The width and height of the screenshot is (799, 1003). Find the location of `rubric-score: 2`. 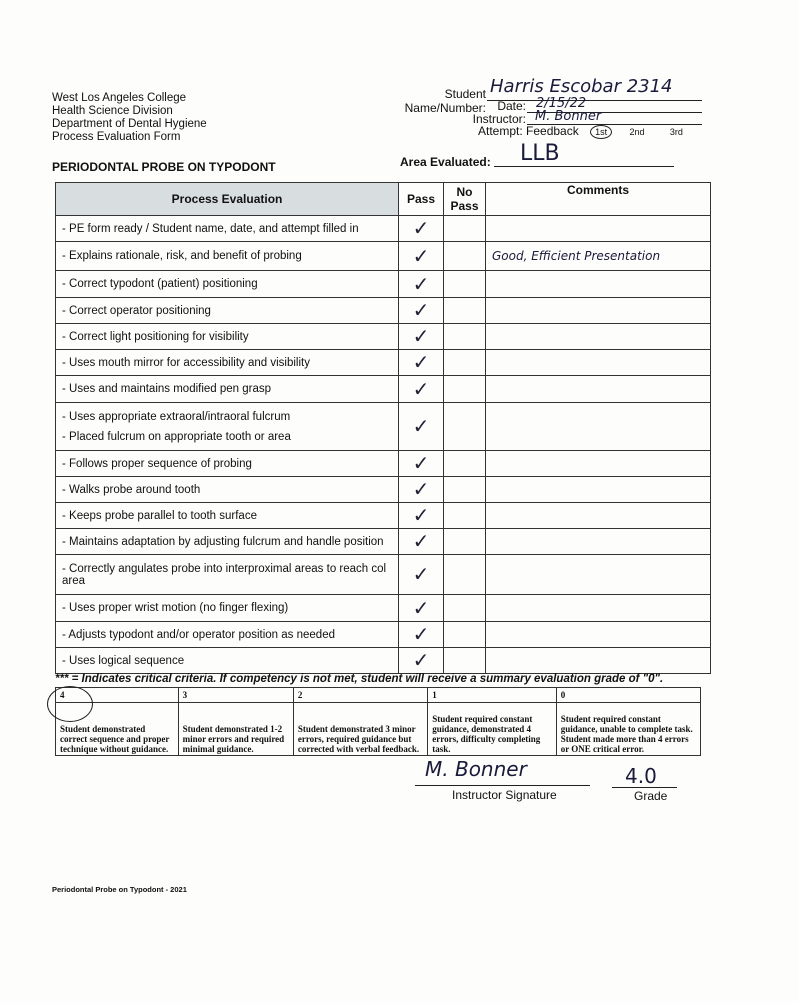

rubric-score: 2 is located at coordinates (360, 695).